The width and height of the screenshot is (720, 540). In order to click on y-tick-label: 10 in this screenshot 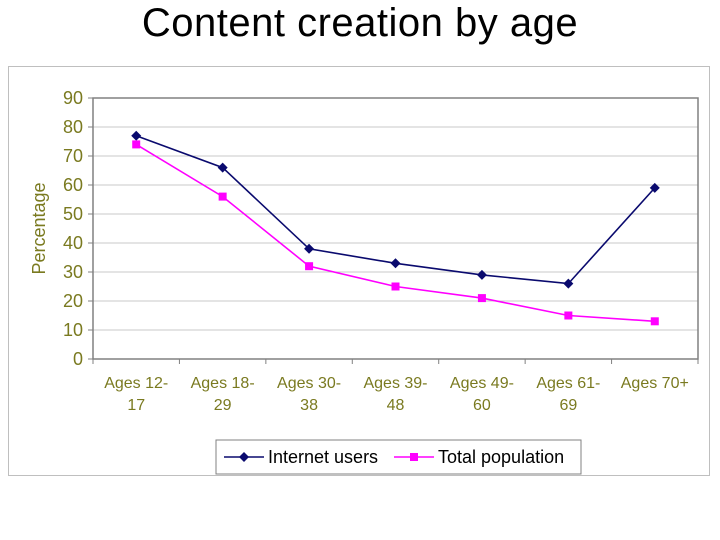, I will do `click(73, 330)`.